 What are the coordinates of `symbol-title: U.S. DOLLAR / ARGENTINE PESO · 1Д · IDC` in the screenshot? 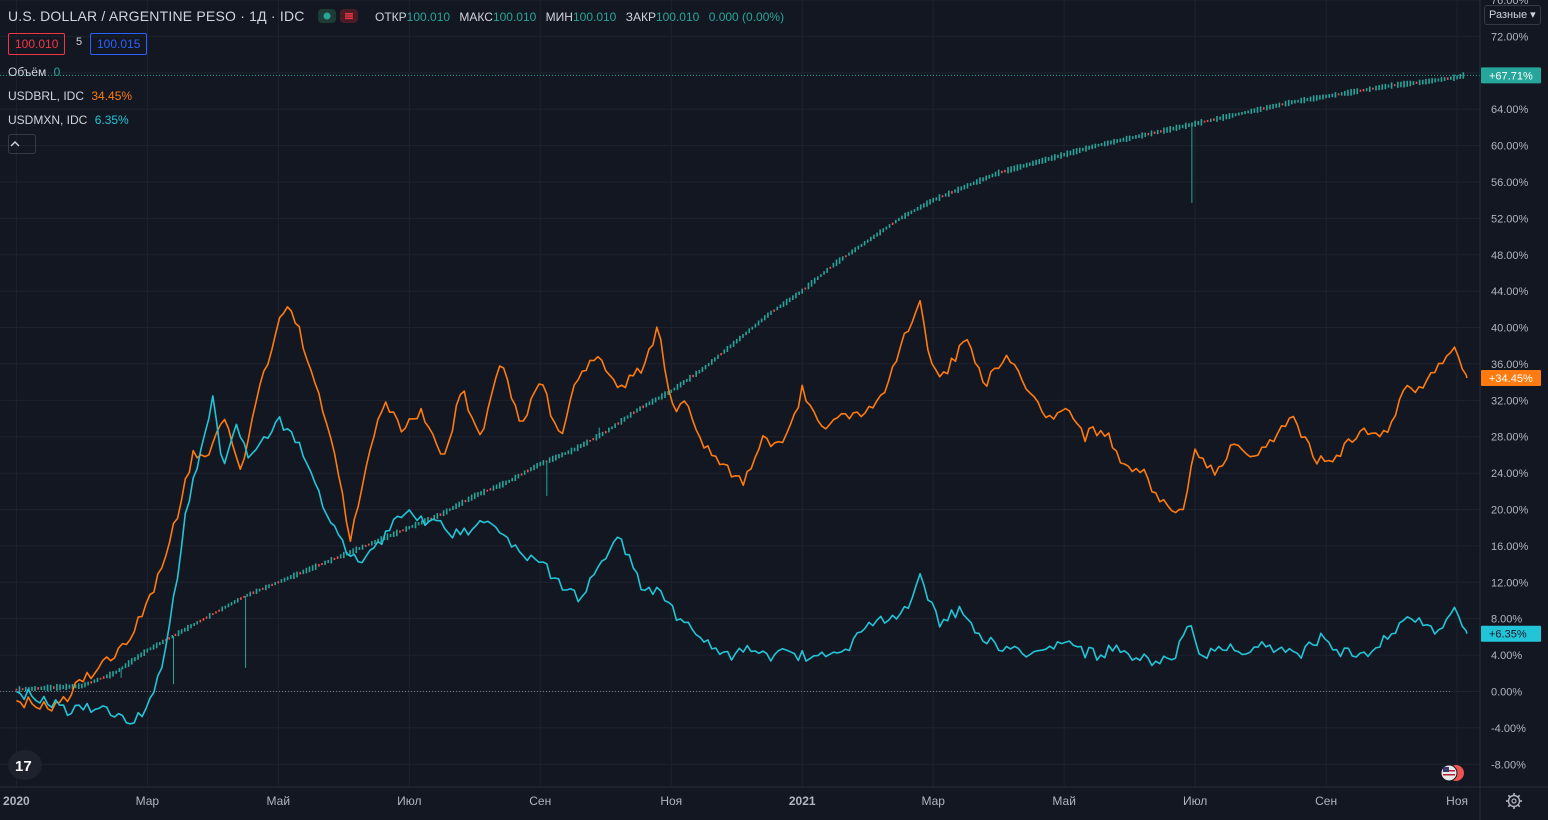 It's located at (156, 16).